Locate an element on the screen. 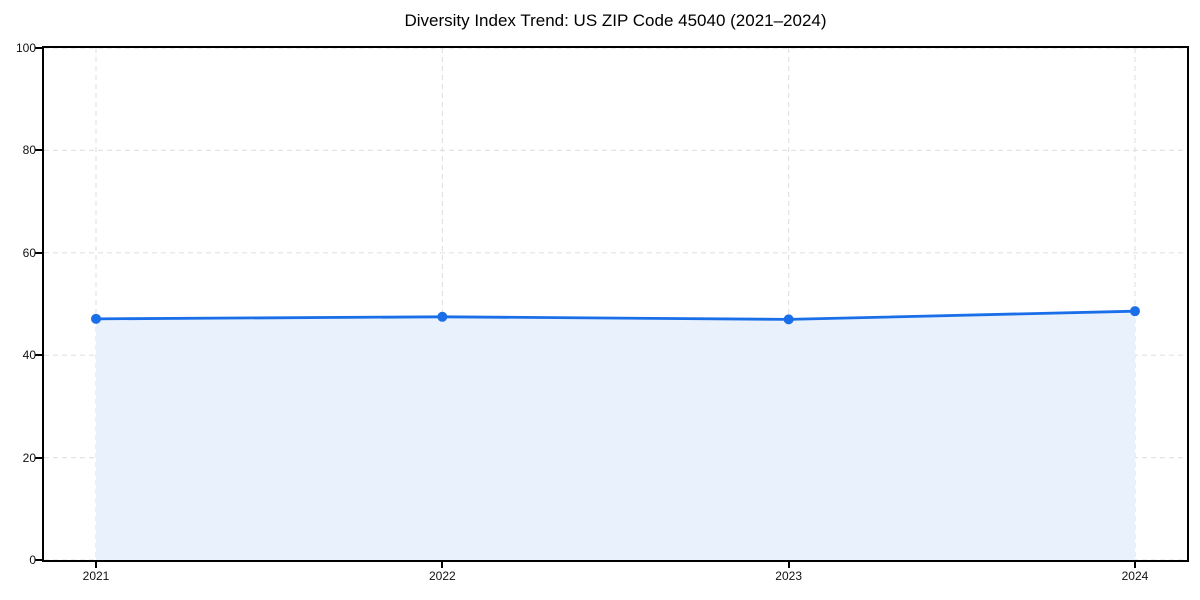 The width and height of the screenshot is (1200, 600). data-point-2024 is located at coordinates (1134, 311).